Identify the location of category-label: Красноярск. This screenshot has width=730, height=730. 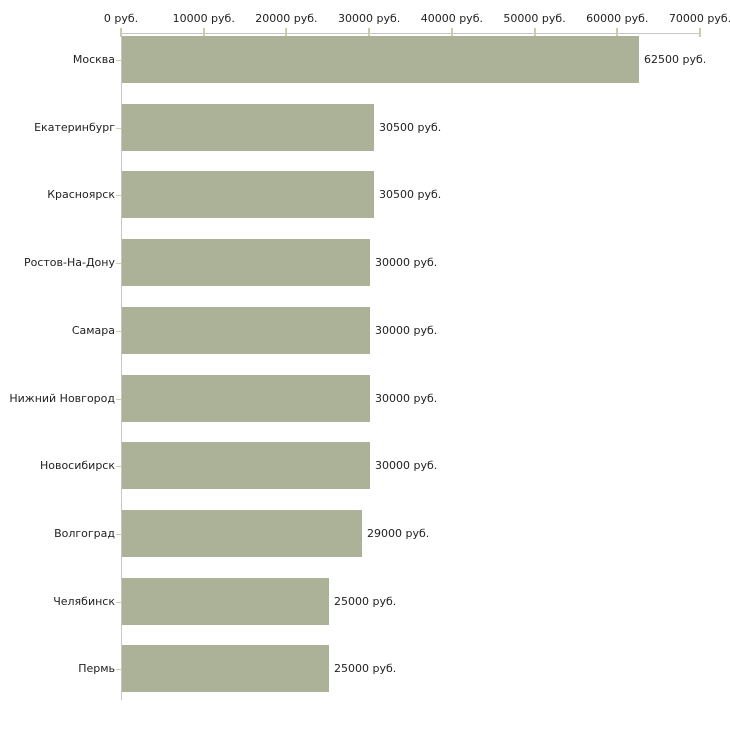
(81, 195).